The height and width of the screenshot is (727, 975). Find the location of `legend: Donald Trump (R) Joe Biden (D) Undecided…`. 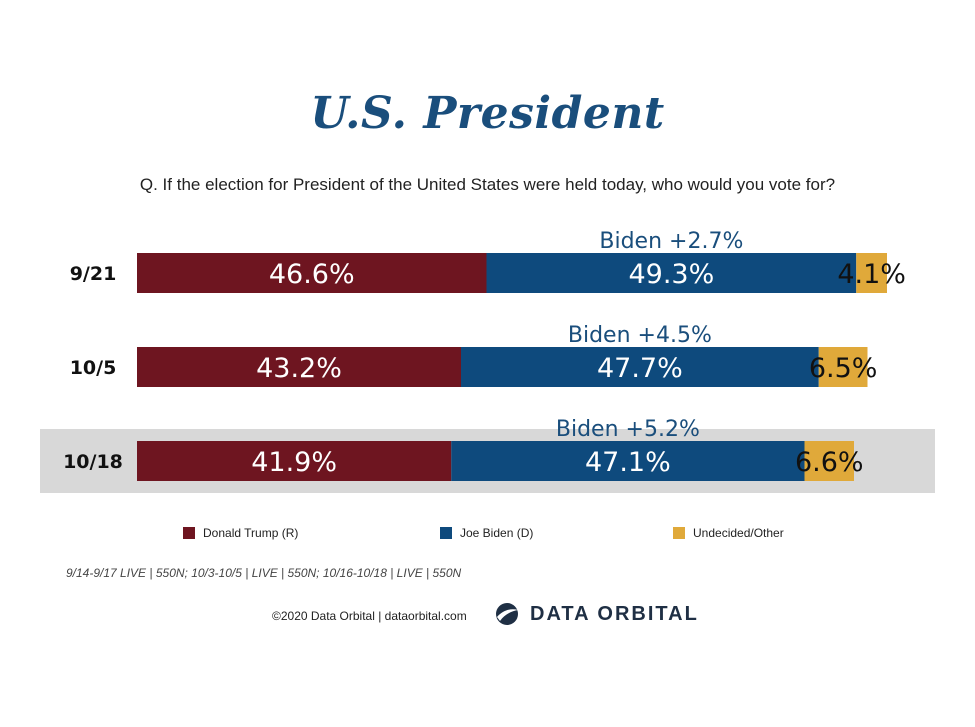

legend: Donald Trump (R) Joe Biden (D) Undecided… is located at coordinates (487, 536).